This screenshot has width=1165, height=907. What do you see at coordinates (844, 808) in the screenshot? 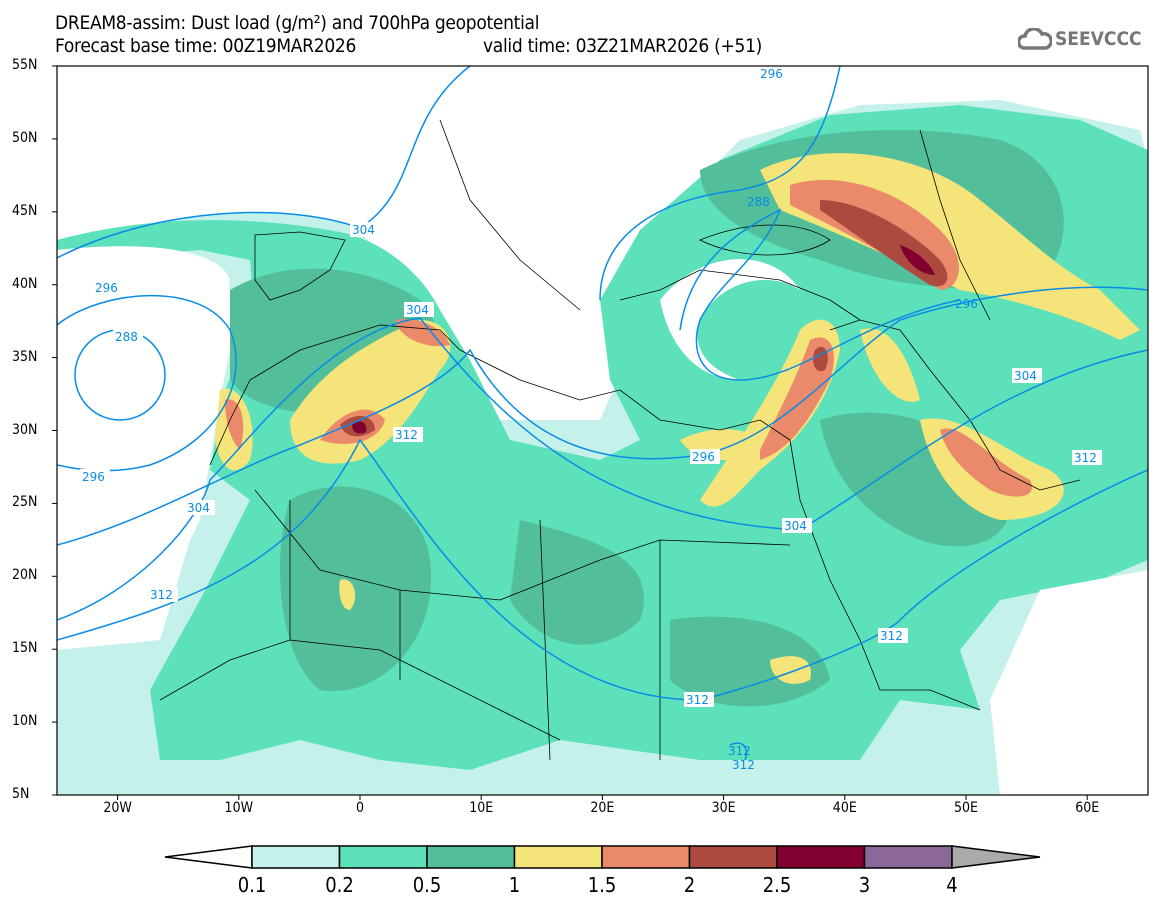
I see `lon-label: 40E` at bounding box center [844, 808].